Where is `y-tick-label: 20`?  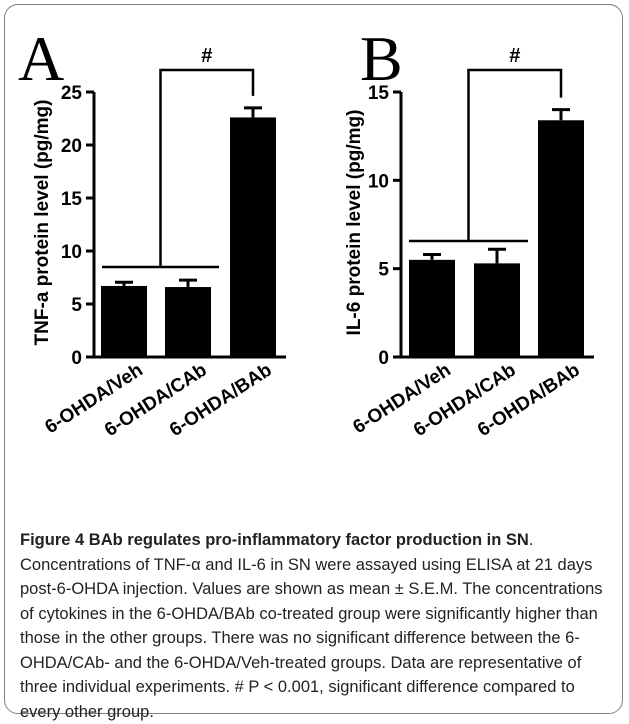
y-tick-label: 20 is located at coordinates (71, 146).